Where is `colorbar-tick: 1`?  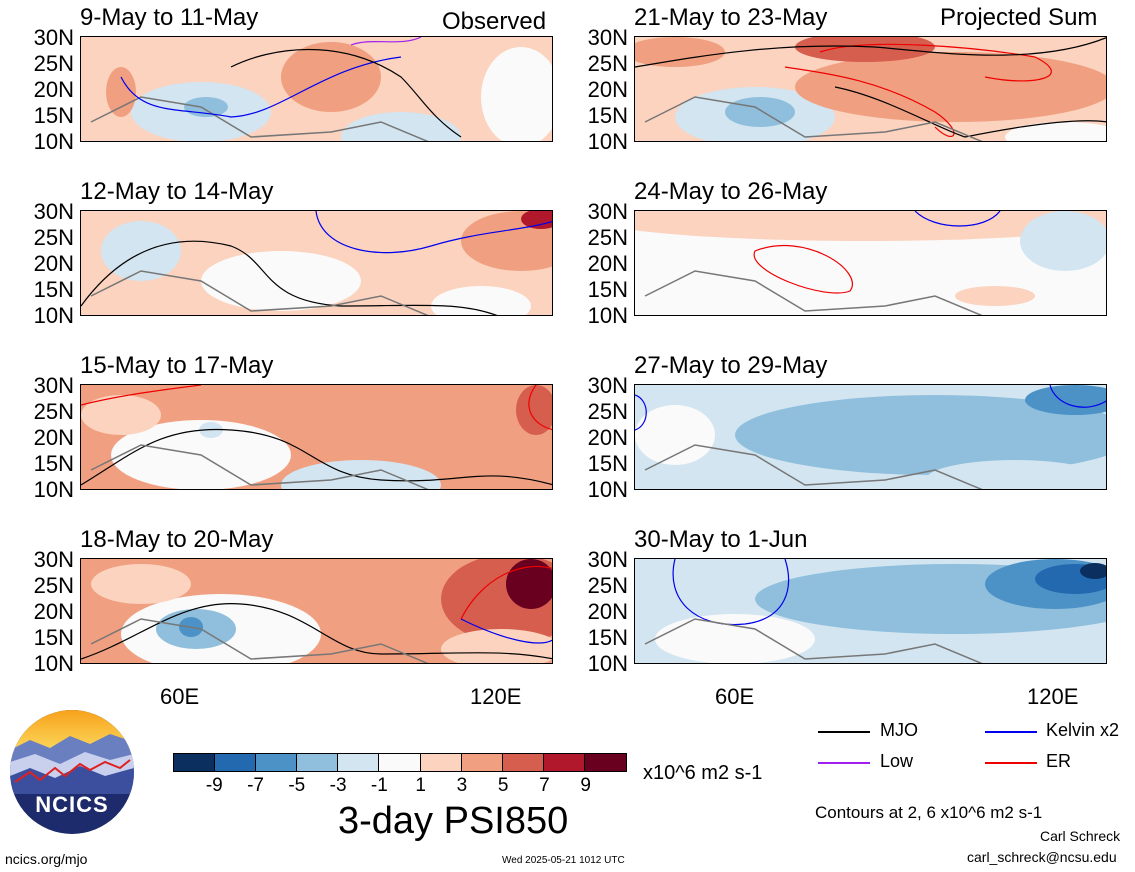 colorbar-tick: 1 is located at coordinates (420, 785).